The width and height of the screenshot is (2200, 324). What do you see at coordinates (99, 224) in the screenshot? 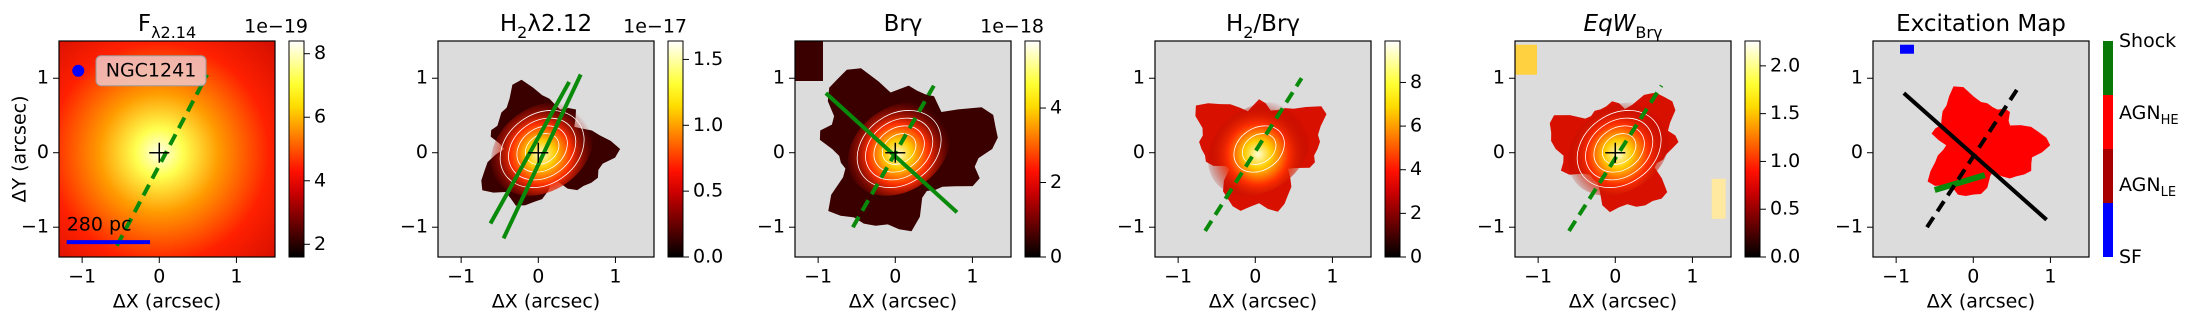
I see `annotation: 280 pc` at bounding box center [99, 224].